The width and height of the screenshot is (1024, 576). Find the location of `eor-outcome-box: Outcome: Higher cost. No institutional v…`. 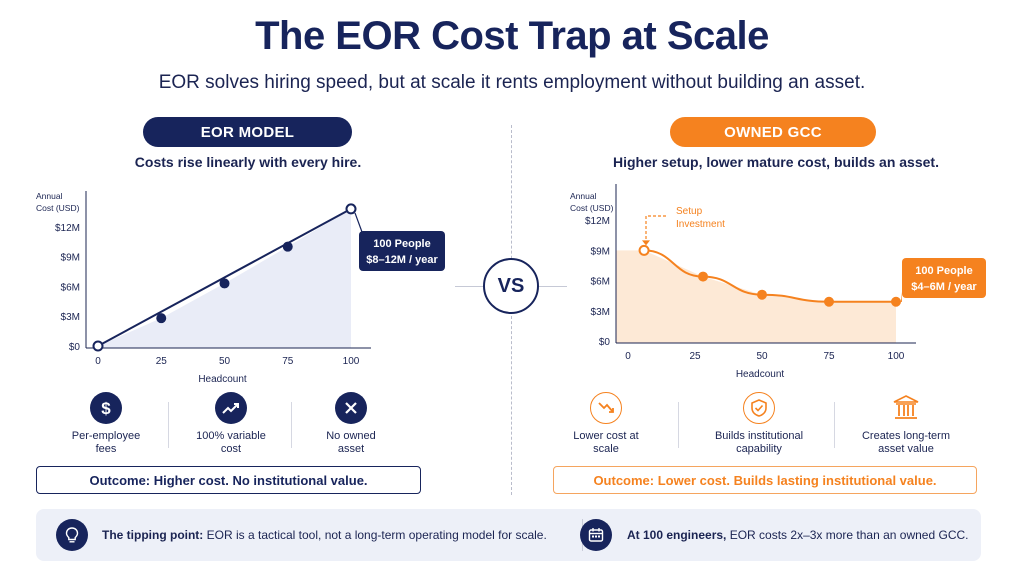

eor-outcome-box: Outcome: Higher cost. No institutional v… is located at coordinates (228, 480).